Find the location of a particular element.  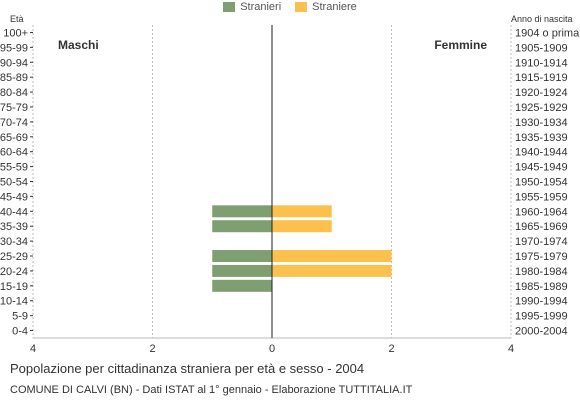

birth-year-label: 2000-2004 is located at coordinates (541, 332).